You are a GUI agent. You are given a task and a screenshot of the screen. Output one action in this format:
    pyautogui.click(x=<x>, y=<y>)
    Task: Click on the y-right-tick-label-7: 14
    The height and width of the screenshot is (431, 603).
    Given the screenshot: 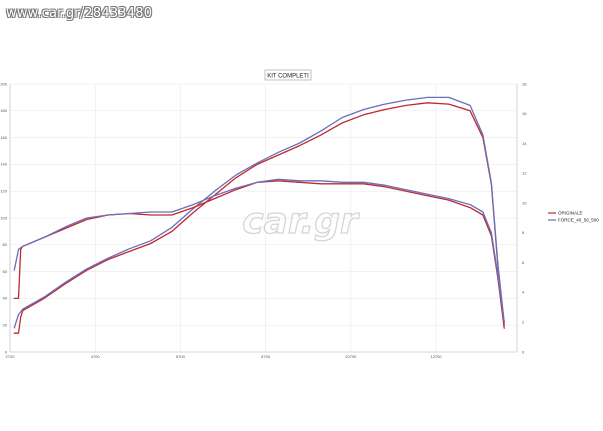 What is the action you would take?
    pyautogui.click(x=524, y=143)
    